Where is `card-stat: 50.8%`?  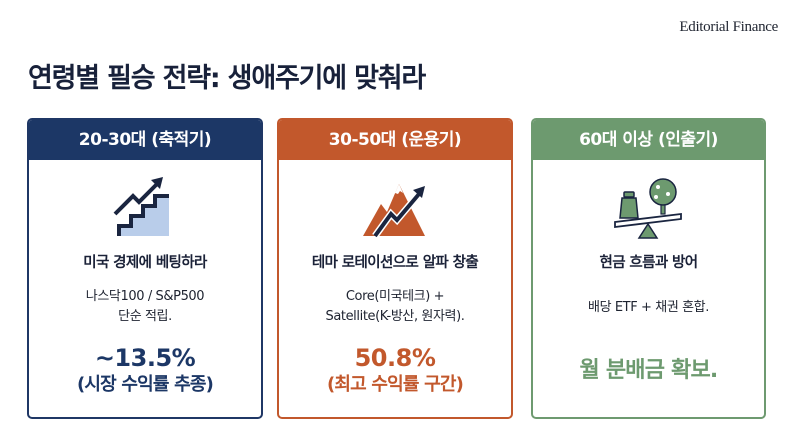
card-stat: 50.8% is located at coordinates (395, 358).